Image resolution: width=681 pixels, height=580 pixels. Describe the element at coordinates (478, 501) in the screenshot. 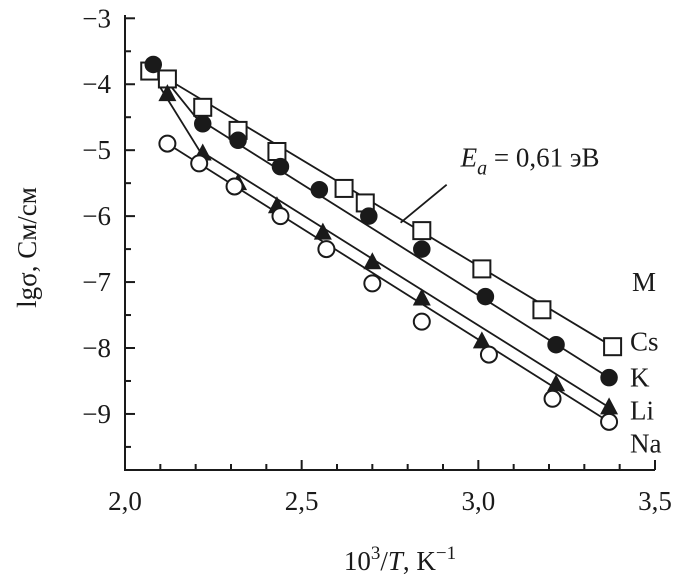

I see `x-tick-label: 3,0` at that location.